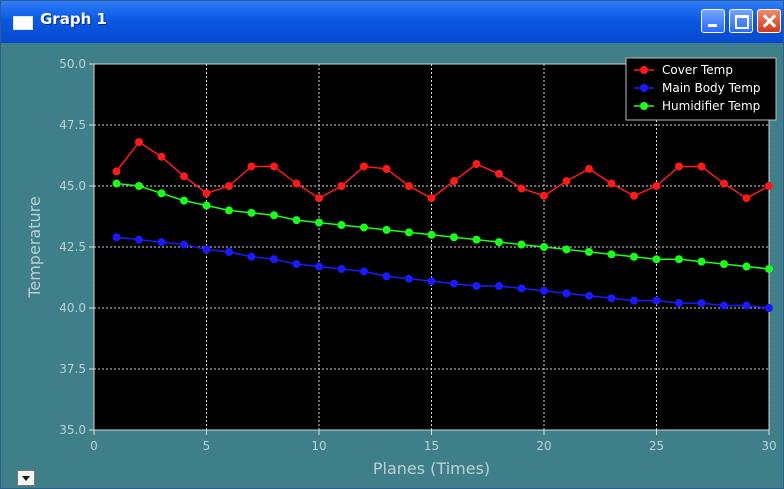 The image size is (784, 489). I want to click on x-tick-label: 10, so click(318, 446).